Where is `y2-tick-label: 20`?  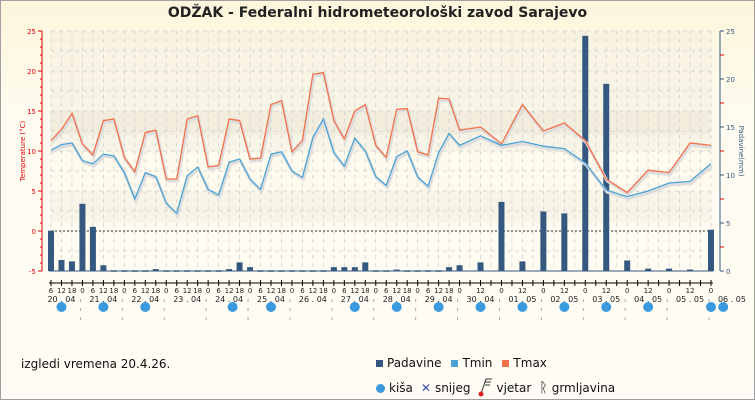 y2-tick-label: 20 is located at coordinates (730, 80).